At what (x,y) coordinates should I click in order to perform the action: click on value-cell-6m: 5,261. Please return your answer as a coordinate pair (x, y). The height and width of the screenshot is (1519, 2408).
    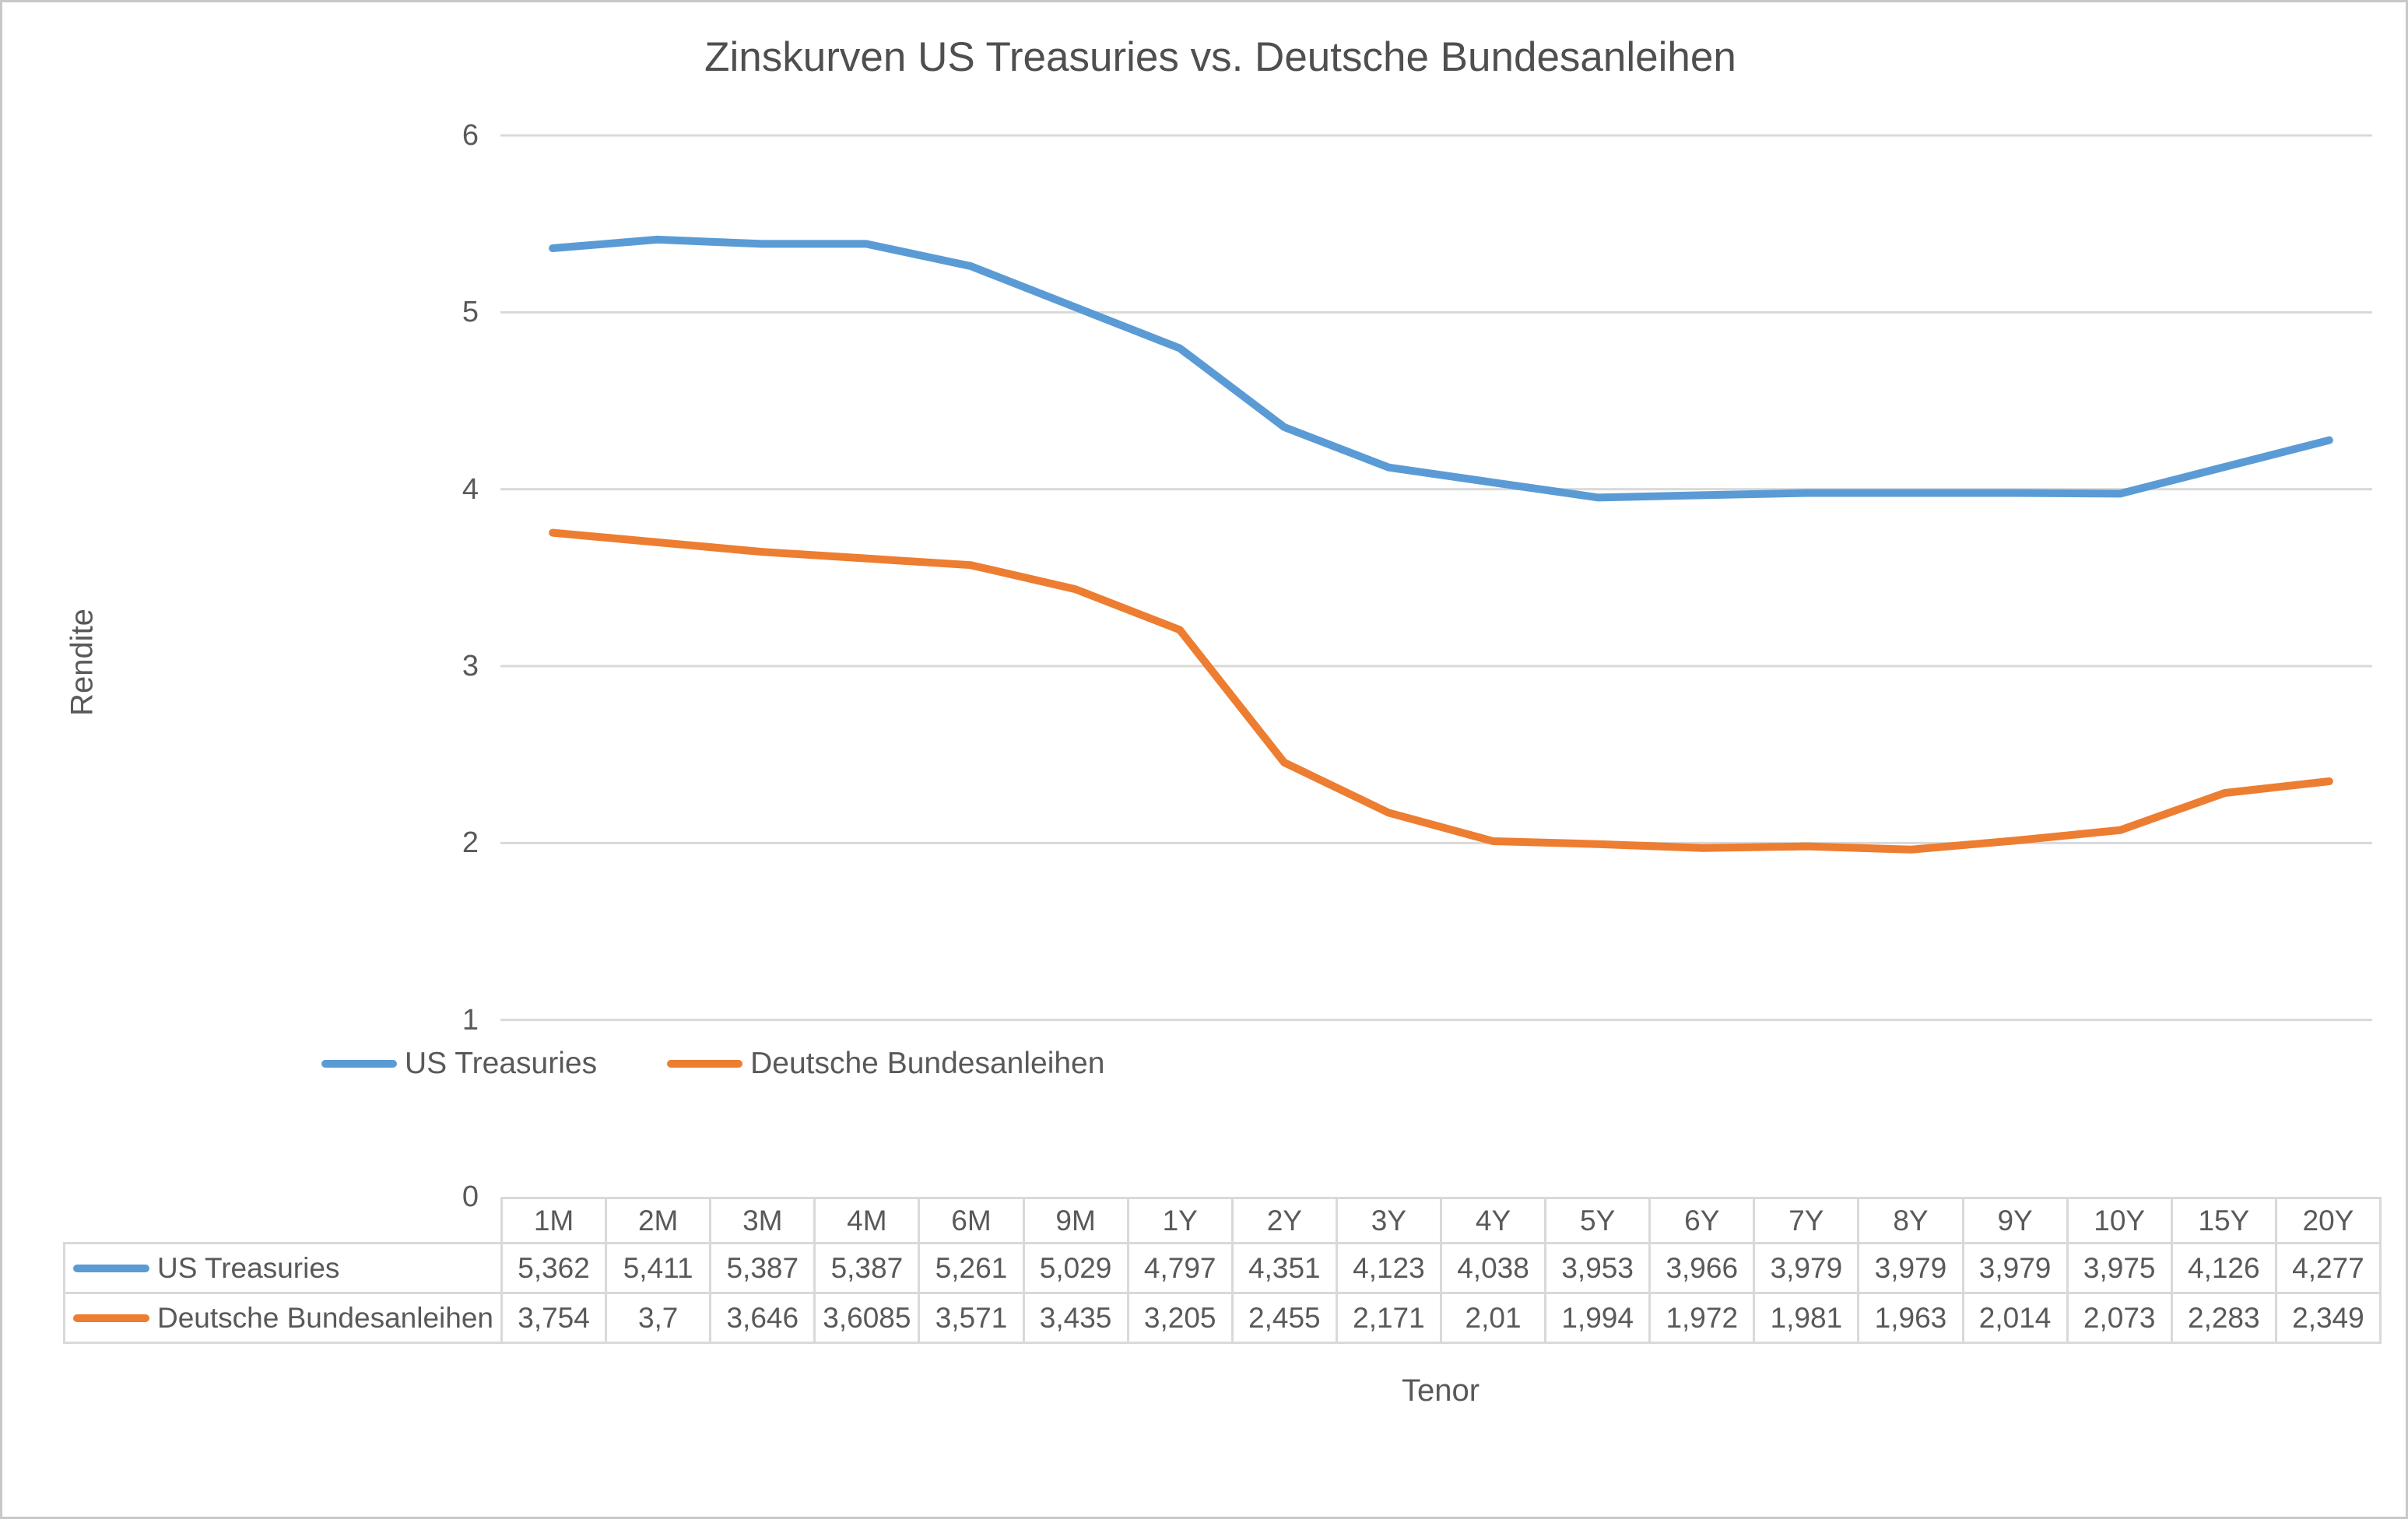
    Looking at the image, I should click on (971, 1268).